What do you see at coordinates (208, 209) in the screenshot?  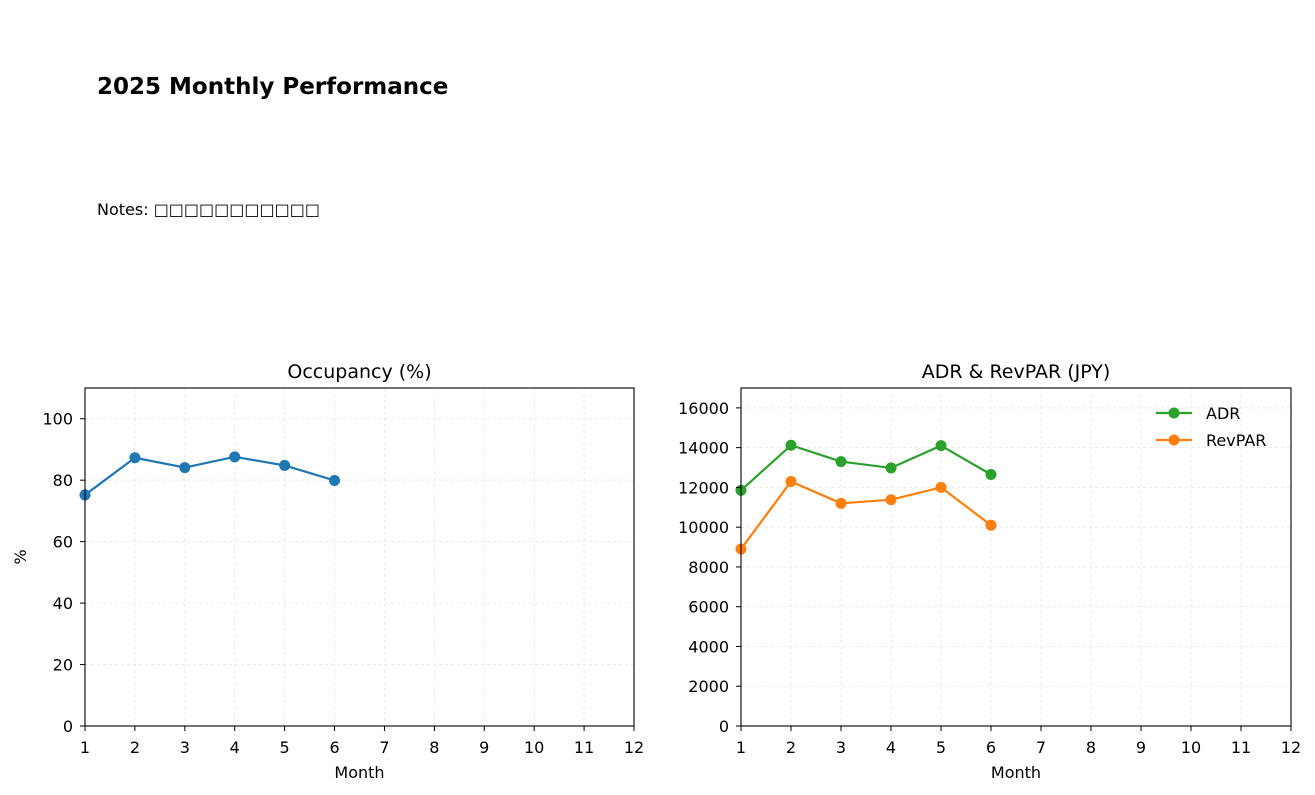 I see `notes-text: Notes: □□□□□□□□□□□` at bounding box center [208, 209].